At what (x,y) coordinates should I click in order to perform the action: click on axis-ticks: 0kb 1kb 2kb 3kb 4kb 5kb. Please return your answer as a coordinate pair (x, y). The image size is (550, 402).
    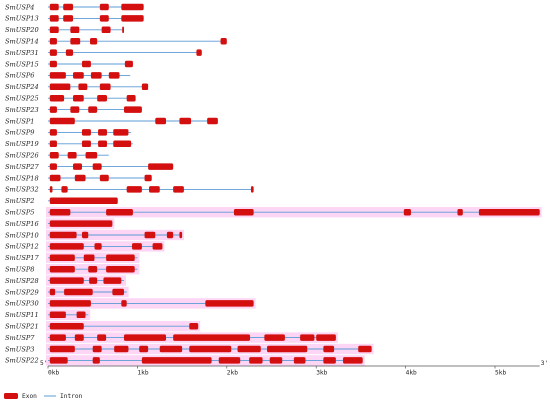
    Looking at the image, I should click on (276, 371).